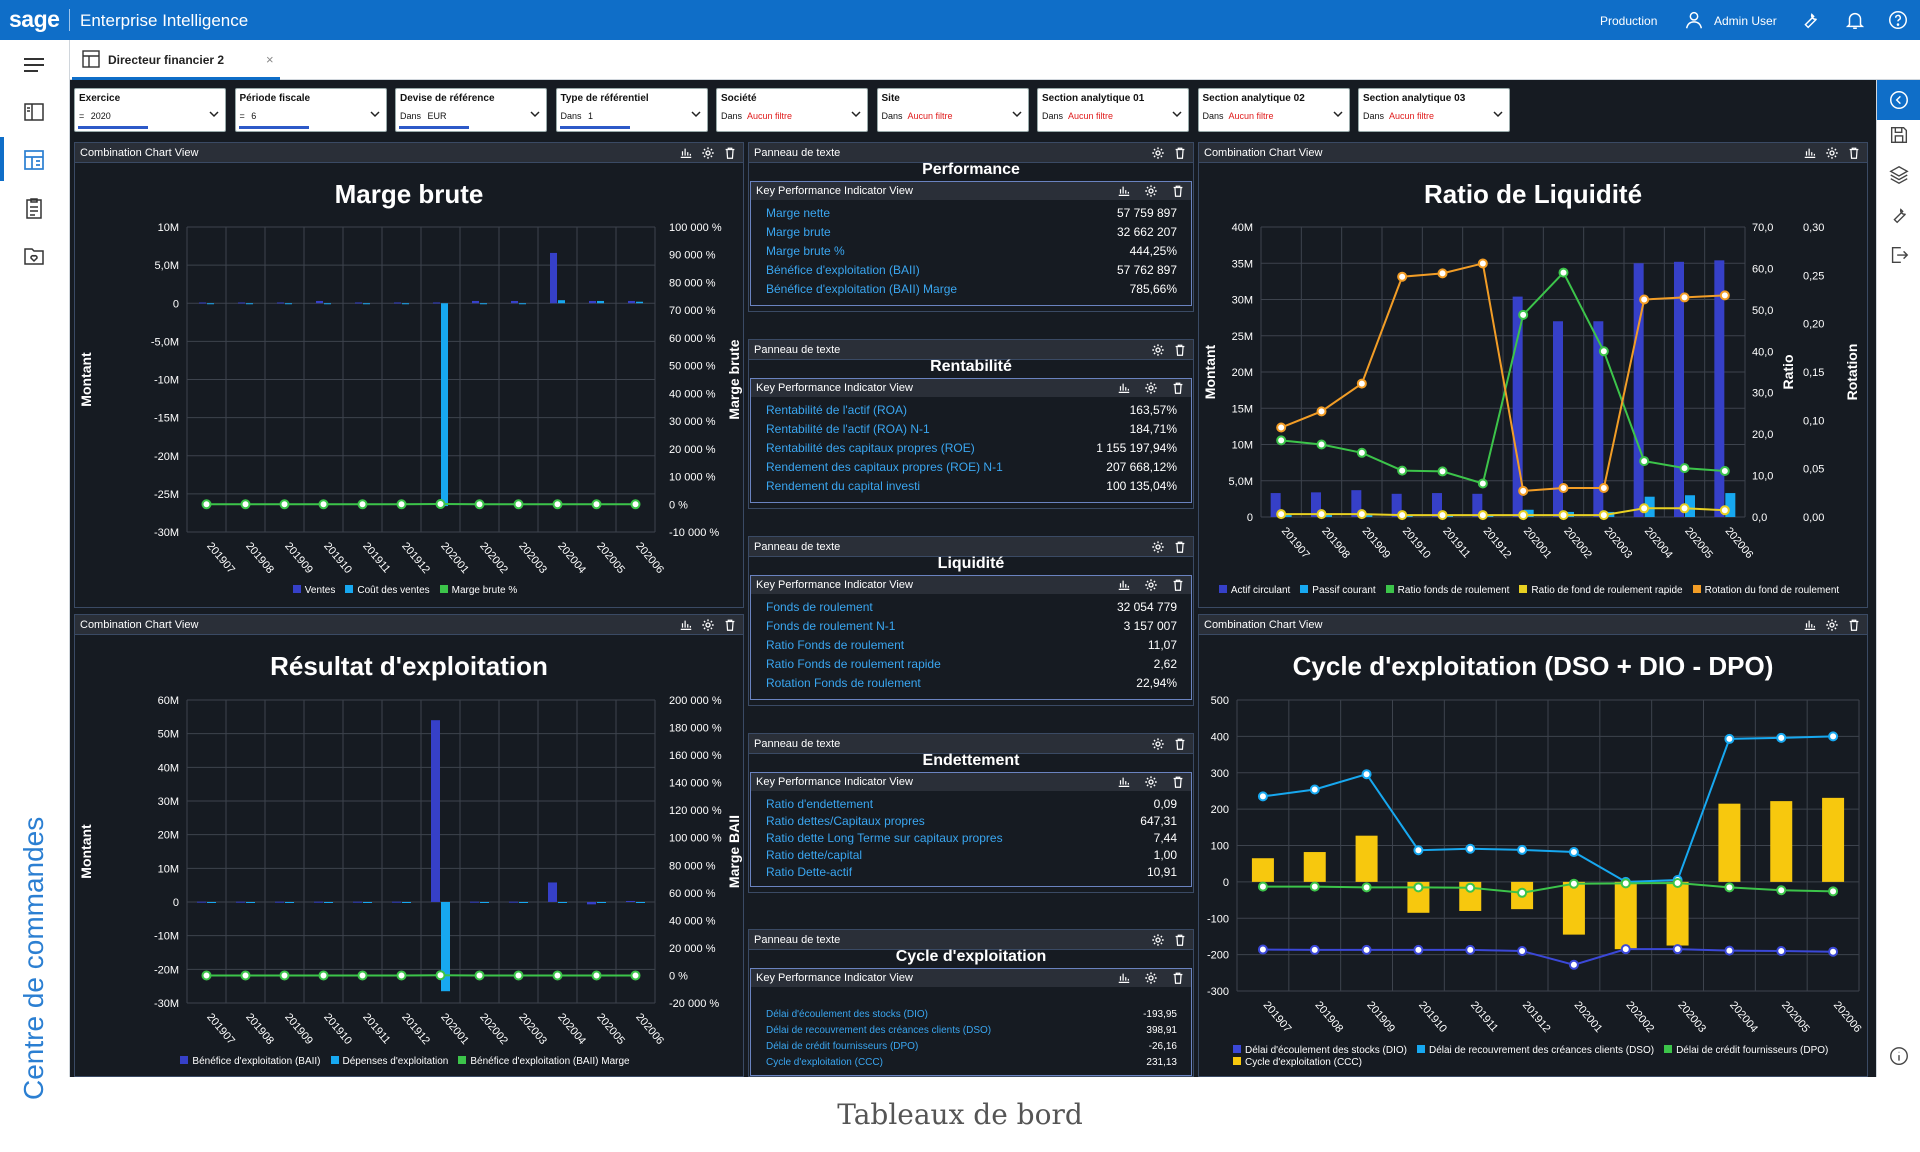 The width and height of the screenshot is (1920, 1152). Describe the element at coordinates (1765, 591) in the screenshot. I see `legend-item: Rotation du fond de roulement` at that location.